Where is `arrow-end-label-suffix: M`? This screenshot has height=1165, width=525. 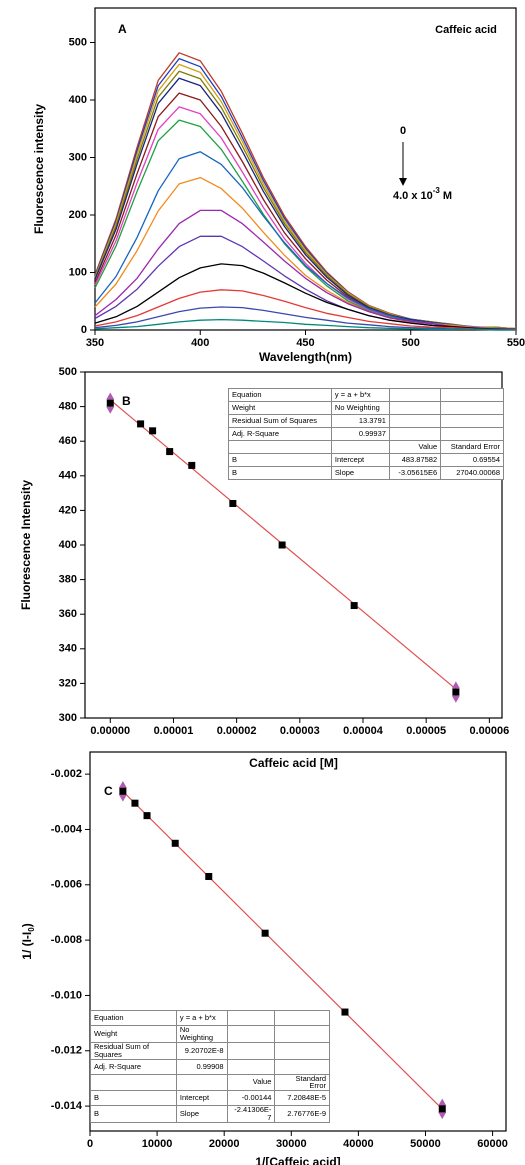 arrow-end-label-suffix: M is located at coordinates (447, 196).